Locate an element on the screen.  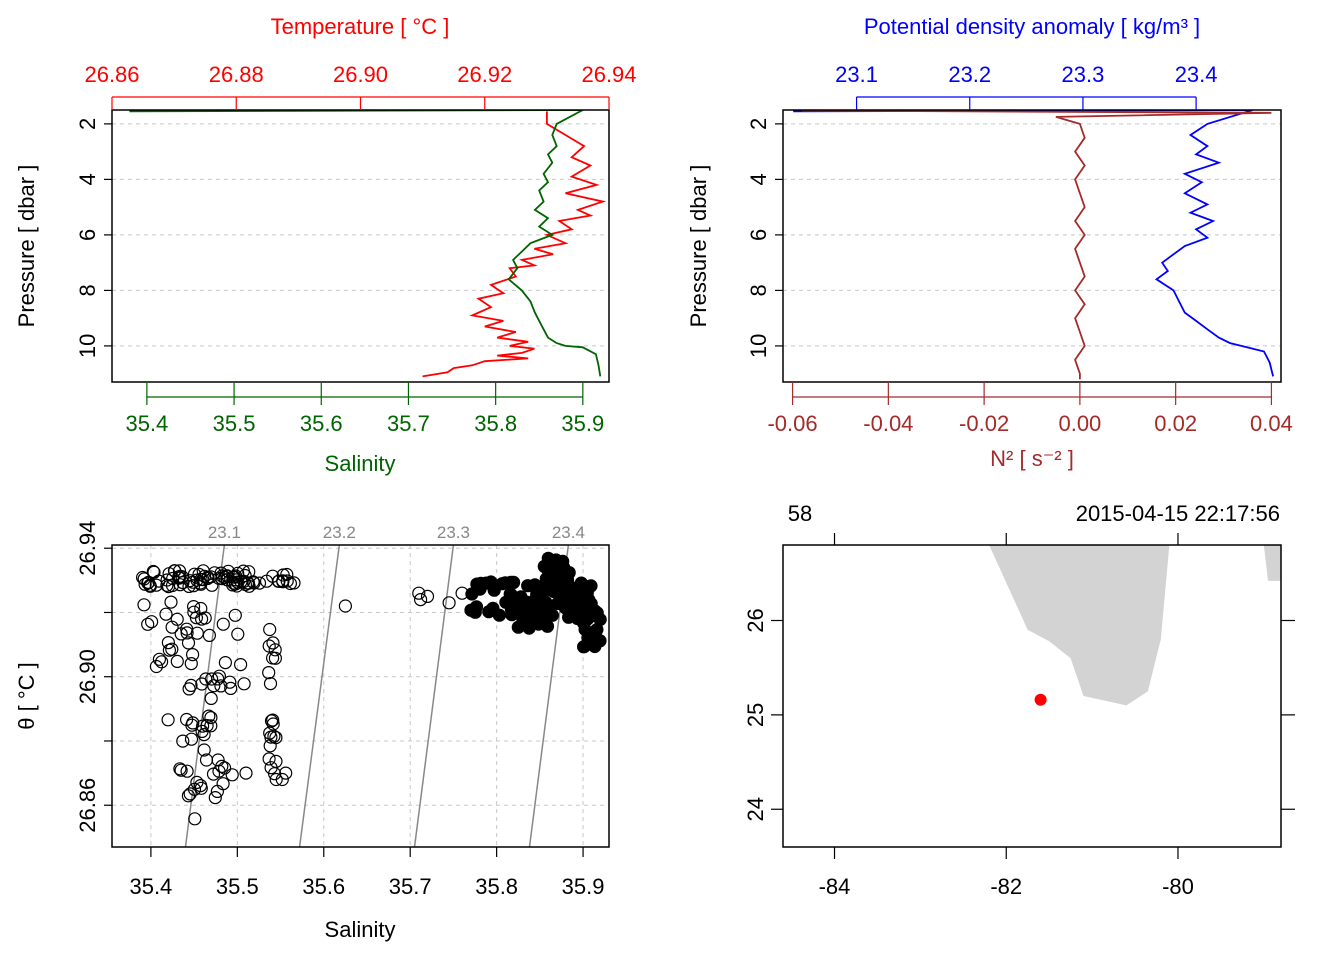
bottom-tick-label: 35.5 is located at coordinates (234, 423).